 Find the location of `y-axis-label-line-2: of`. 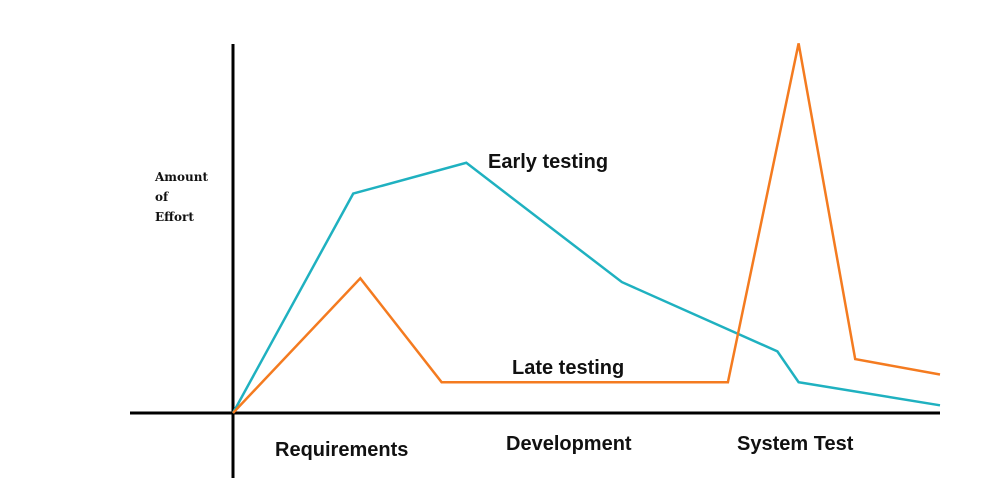

y-axis-label-line-2: of is located at coordinates (162, 197).